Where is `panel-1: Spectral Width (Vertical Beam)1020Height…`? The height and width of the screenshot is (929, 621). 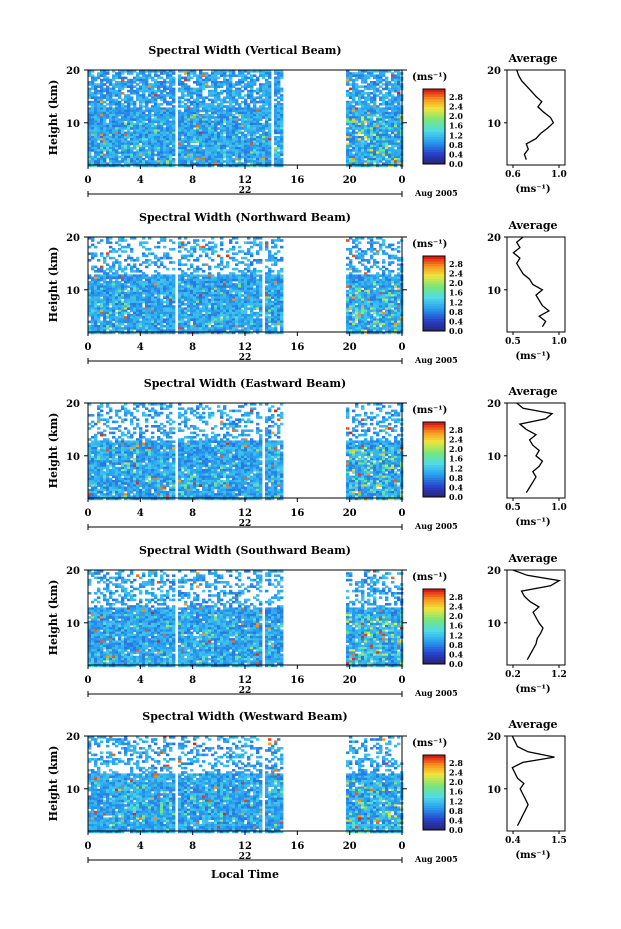 panel-1: Spectral Width (Vertical Beam)1020Height… is located at coordinates (307, 121).